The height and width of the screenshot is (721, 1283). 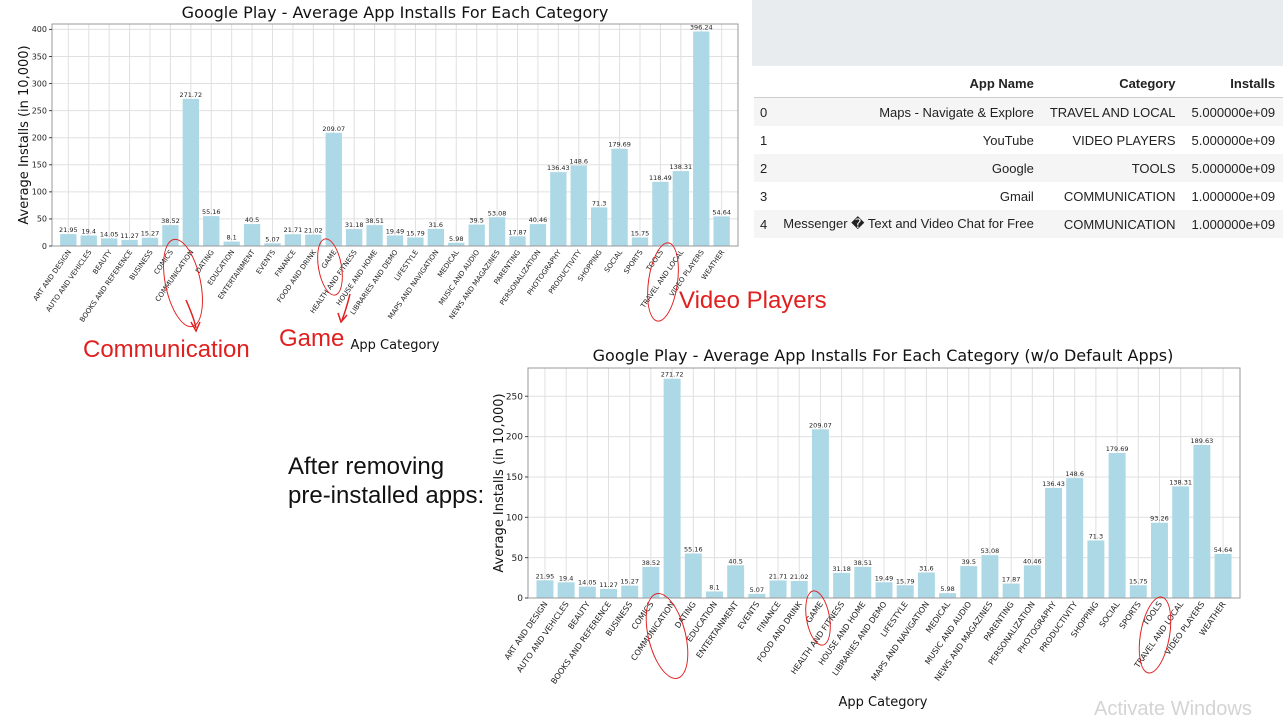 What do you see at coordinates (1112, 84) in the screenshot?
I see `category-header: Category` at bounding box center [1112, 84].